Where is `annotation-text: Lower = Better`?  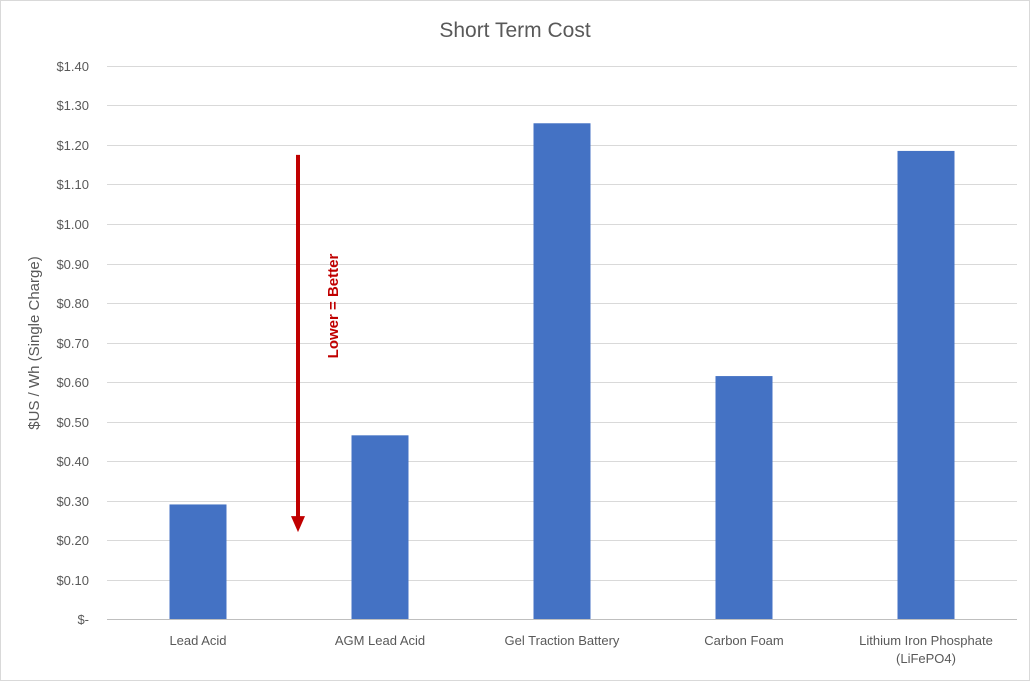 annotation-text: Lower = Better is located at coordinates (333, 306).